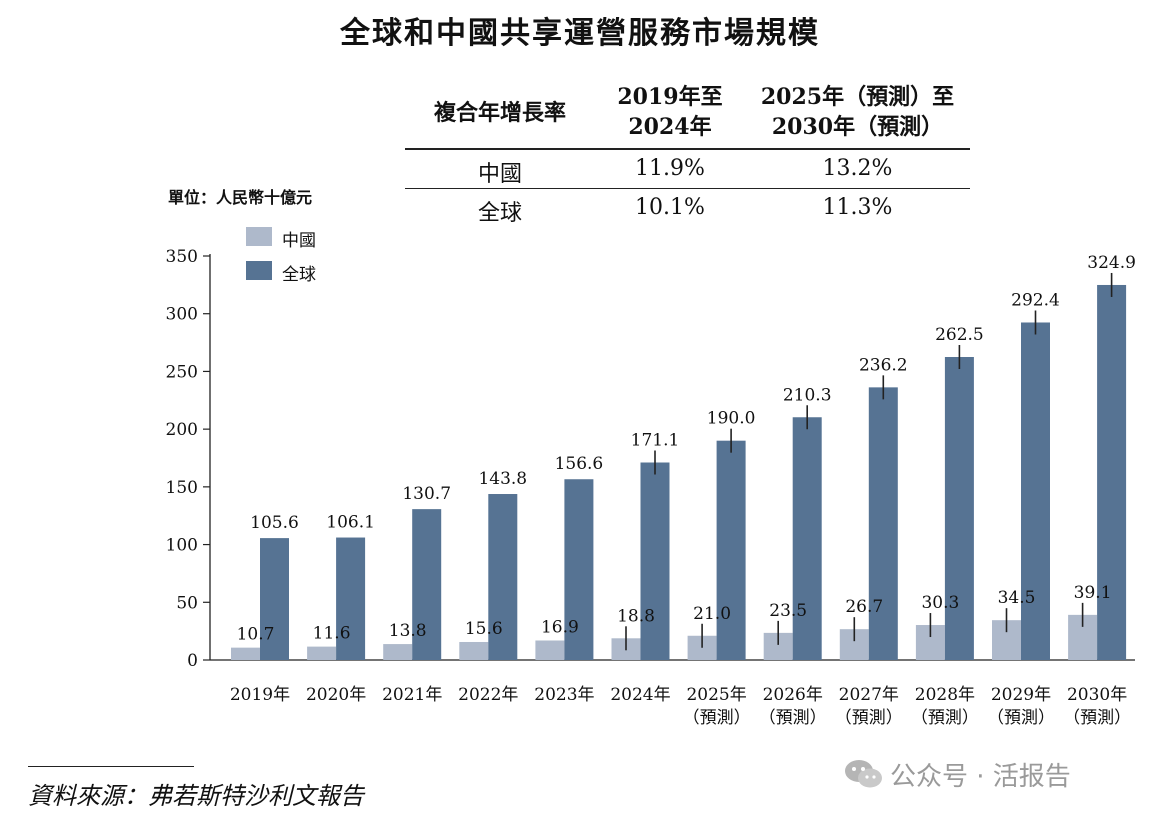 The height and width of the screenshot is (820, 1160). Describe the element at coordinates (499, 174) in the screenshot. I see `cagr-region: 中國` at that location.